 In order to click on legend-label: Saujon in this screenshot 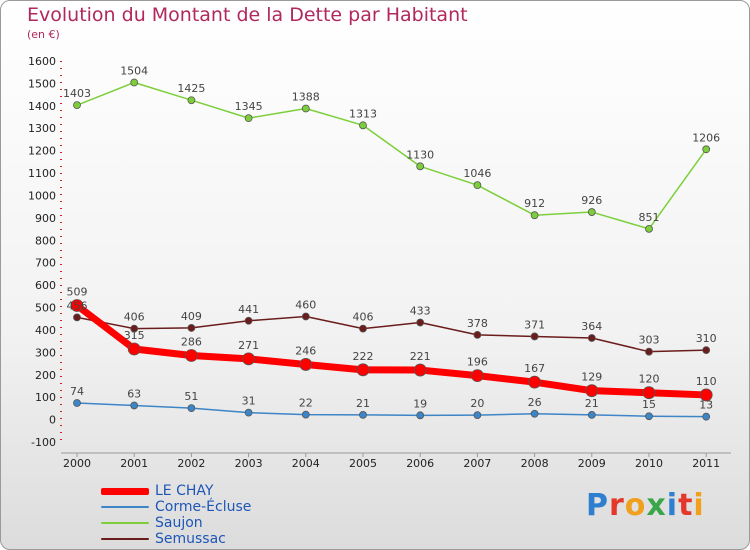, I will do `click(179, 523)`.